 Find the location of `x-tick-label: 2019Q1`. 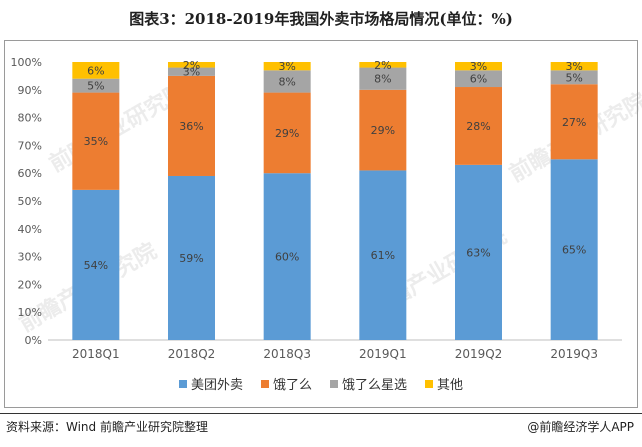

x-tick-label: 2019Q1 is located at coordinates (383, 354).